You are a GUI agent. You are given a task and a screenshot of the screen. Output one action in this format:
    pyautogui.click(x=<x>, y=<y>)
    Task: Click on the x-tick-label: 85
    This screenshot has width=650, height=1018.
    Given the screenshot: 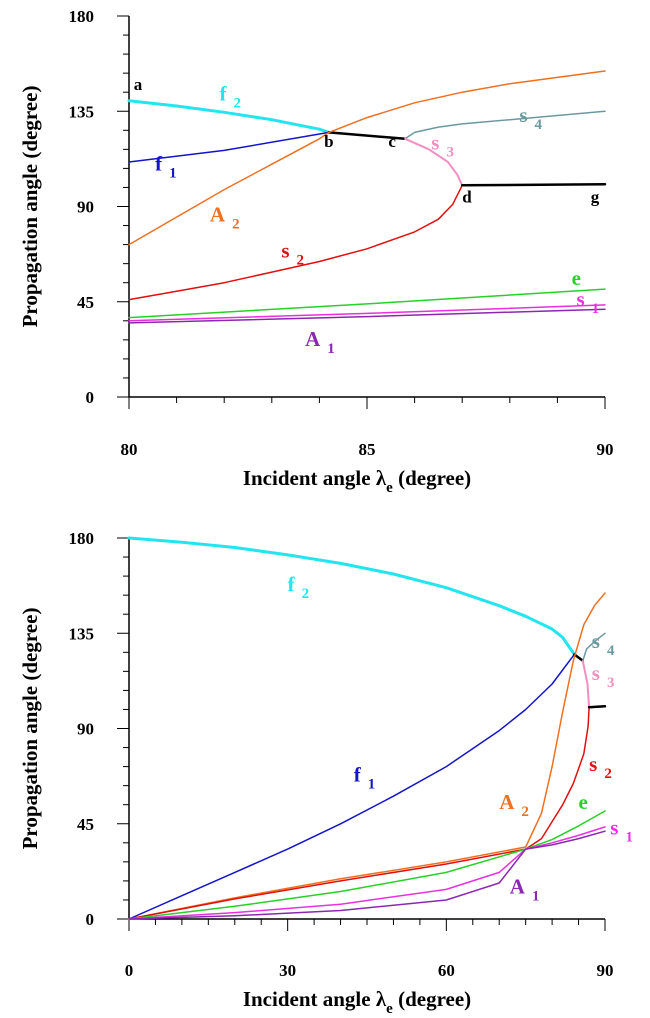 What is the action you would take?
    pyautogui.click(x=367, y=449)
    